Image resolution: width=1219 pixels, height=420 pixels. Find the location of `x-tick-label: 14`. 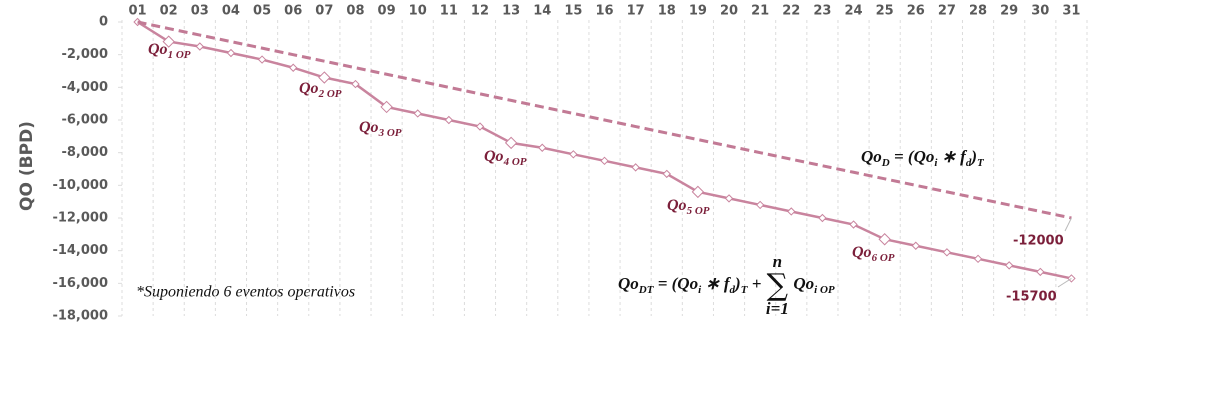

x-tick-label: 14 is located at coordinates (542, 11).